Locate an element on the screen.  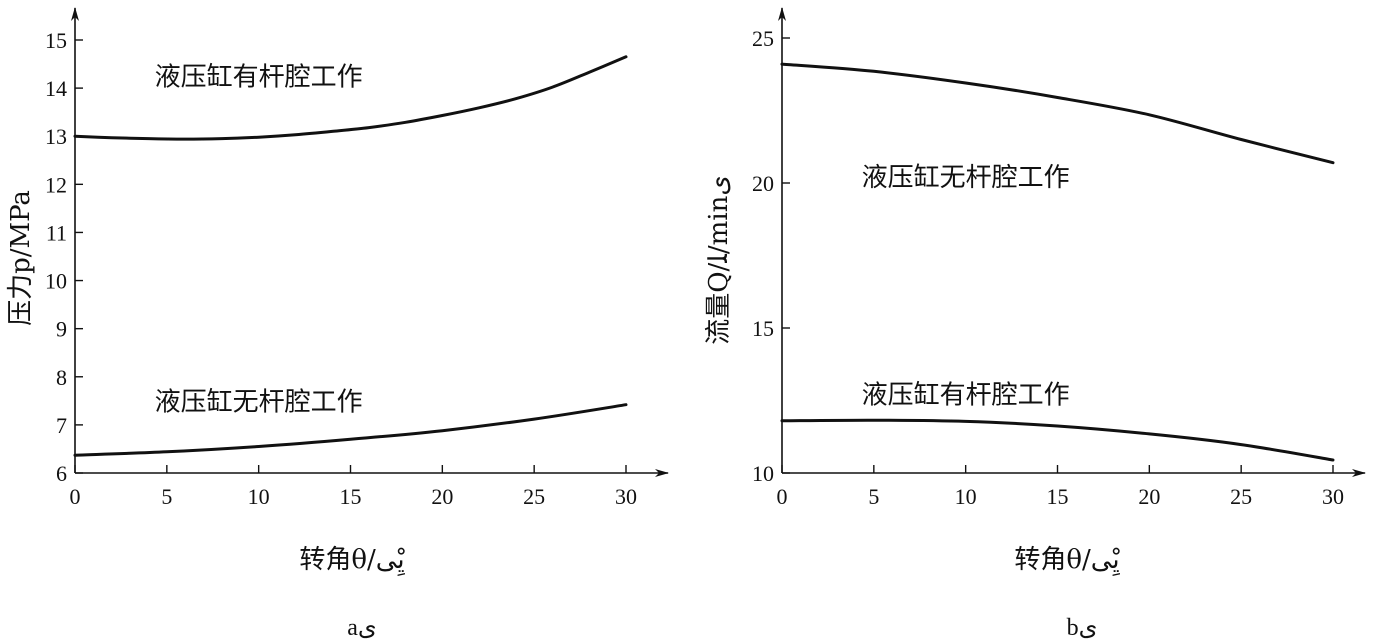
chart-caption: bی is located at coordinates (1082, 628).